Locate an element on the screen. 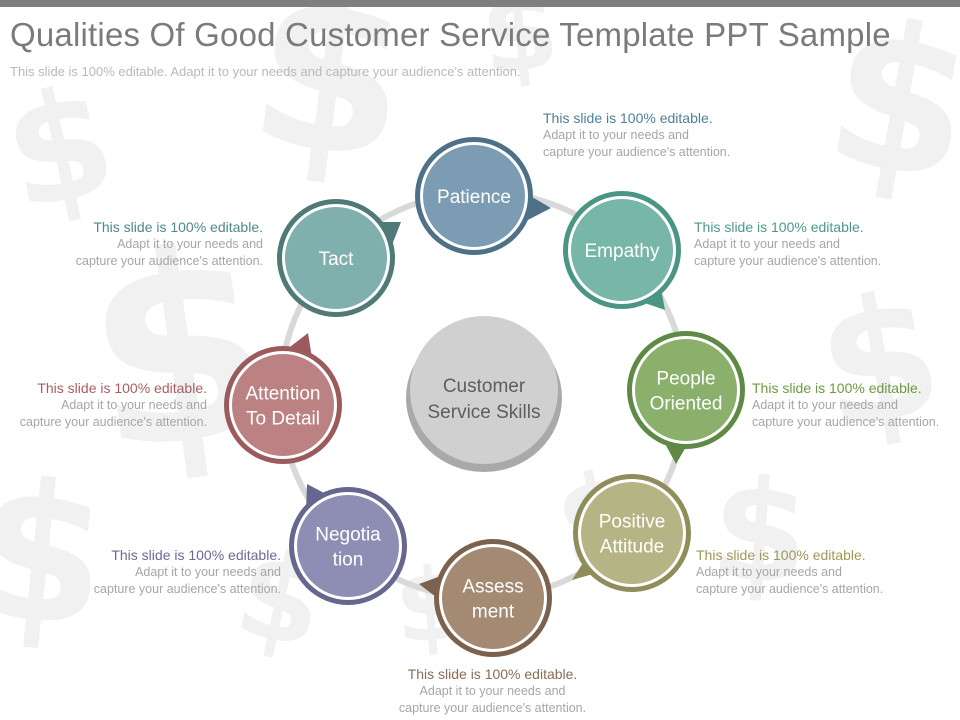 Image resolution: width=960 pixels, height=720 pixels. node-attention: Attention To Detail is located at coordinates (283, 398).